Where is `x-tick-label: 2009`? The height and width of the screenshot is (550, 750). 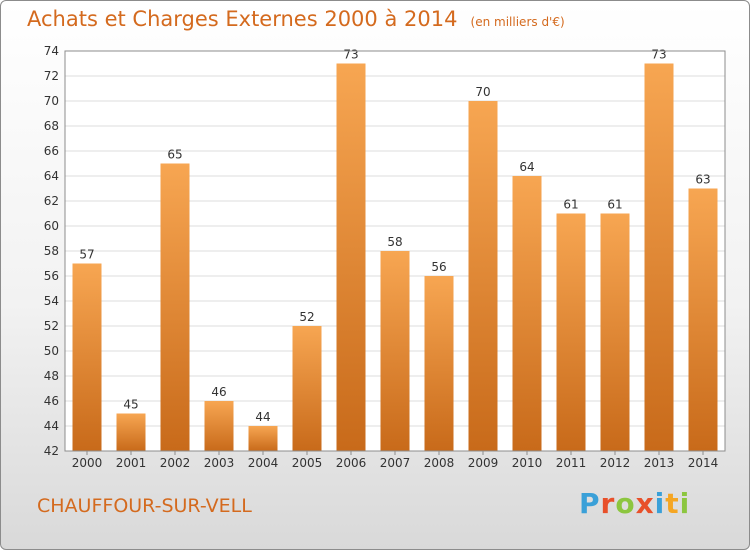
x-tick-label: 2009 is located at coordinates (483, 463).